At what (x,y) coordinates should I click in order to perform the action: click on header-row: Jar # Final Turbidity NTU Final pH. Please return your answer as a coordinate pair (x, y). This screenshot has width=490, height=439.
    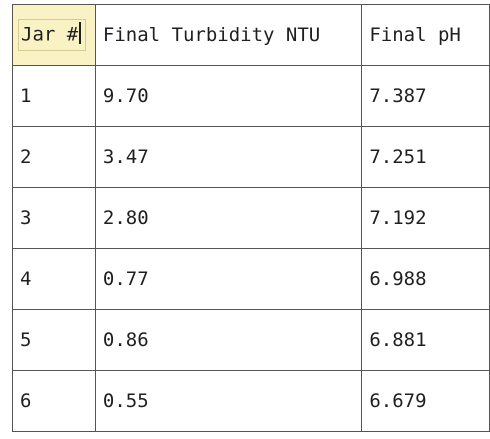
    Looking at the image, I should click on (251, 35).